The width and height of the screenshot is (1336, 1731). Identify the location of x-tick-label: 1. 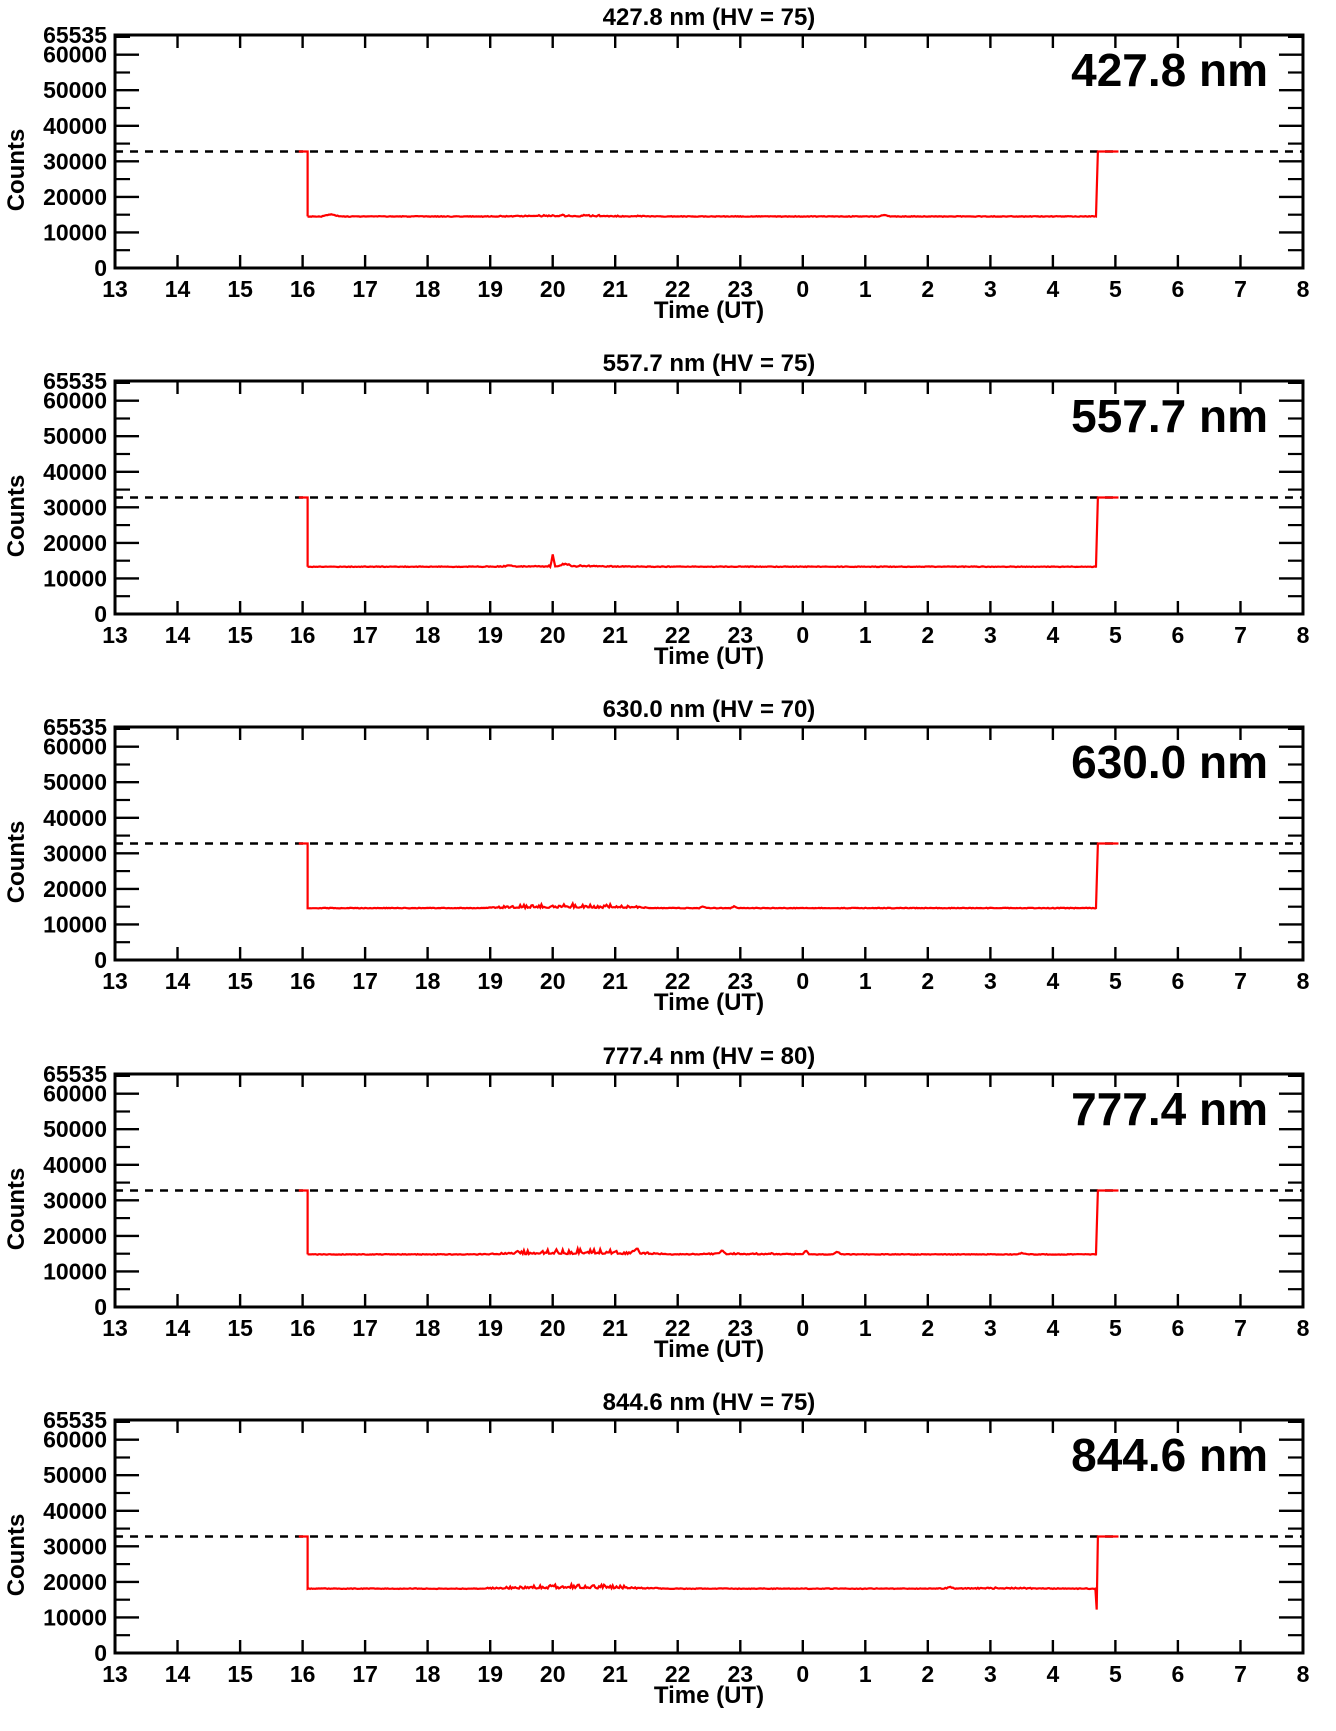
(865, 635).